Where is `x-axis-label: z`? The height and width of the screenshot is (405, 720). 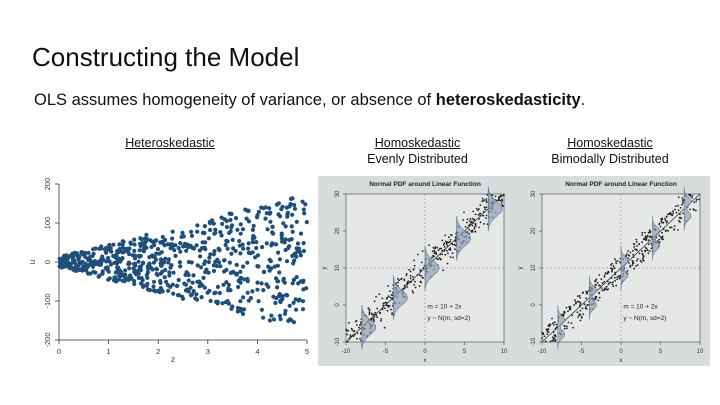 x-axis-label: z is located at coordinates (173, 359).